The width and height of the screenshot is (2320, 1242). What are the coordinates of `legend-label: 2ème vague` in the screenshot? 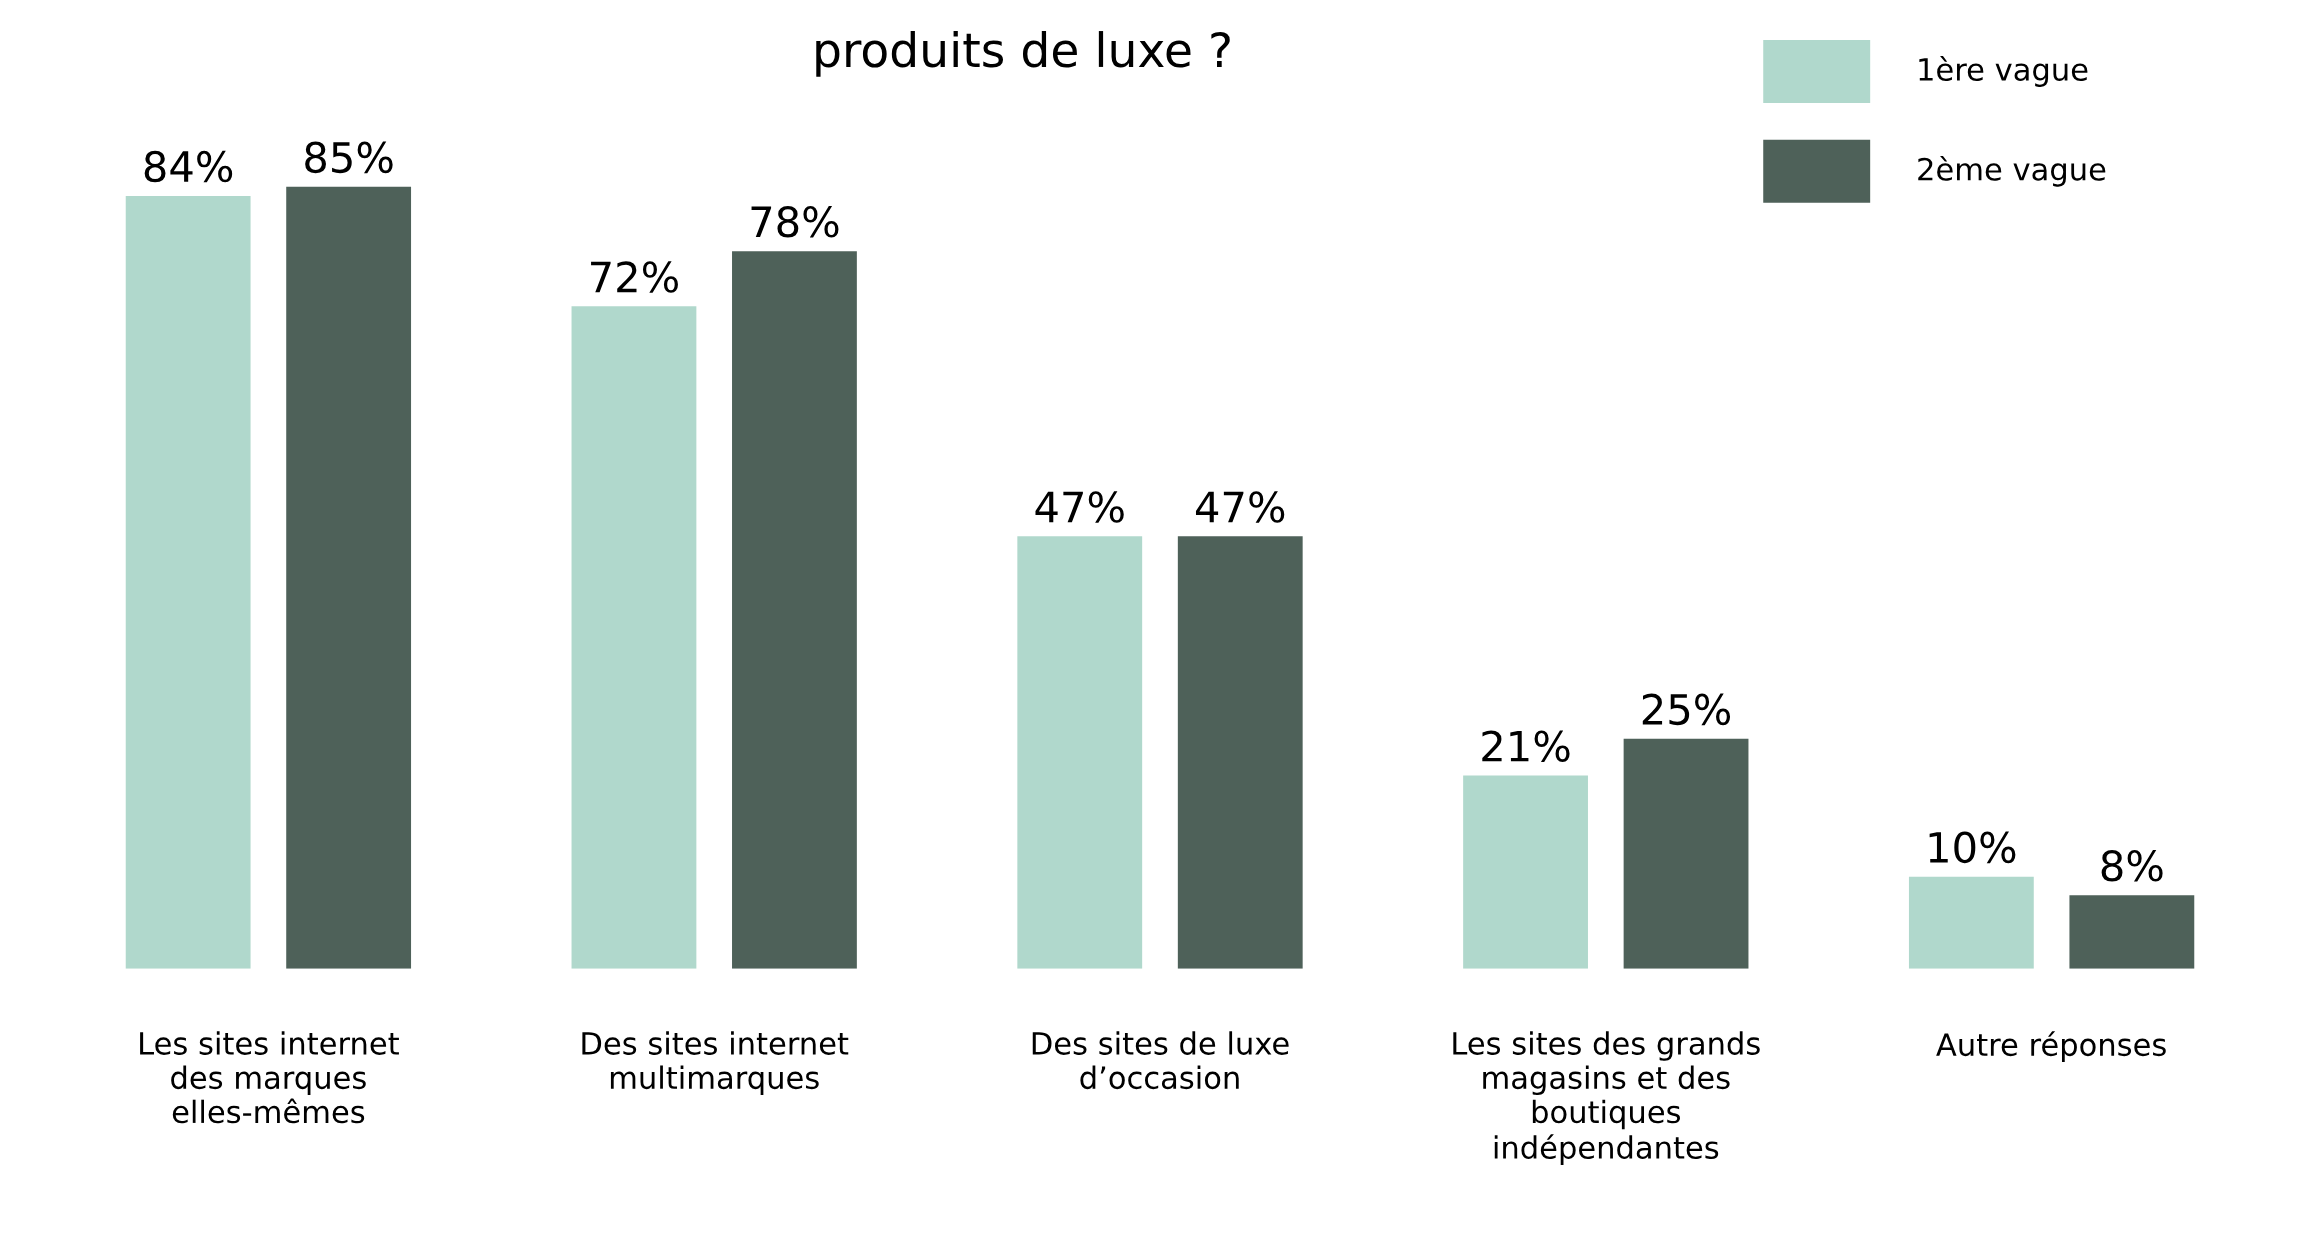 It's located at (2012, 171).